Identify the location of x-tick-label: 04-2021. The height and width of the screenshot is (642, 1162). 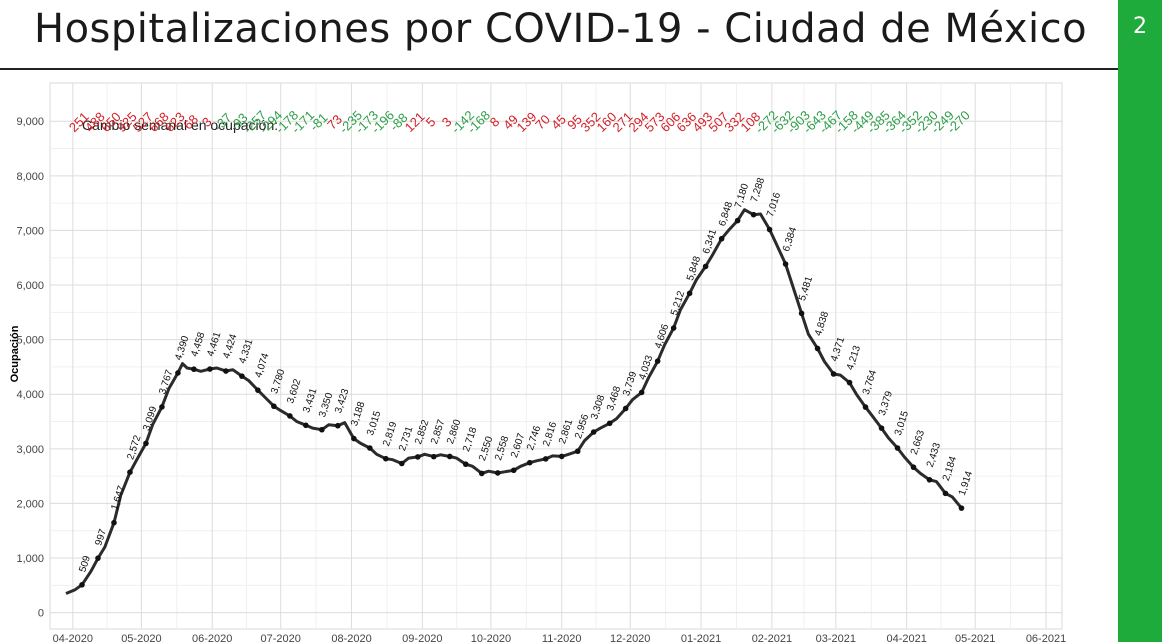
(906, 637).